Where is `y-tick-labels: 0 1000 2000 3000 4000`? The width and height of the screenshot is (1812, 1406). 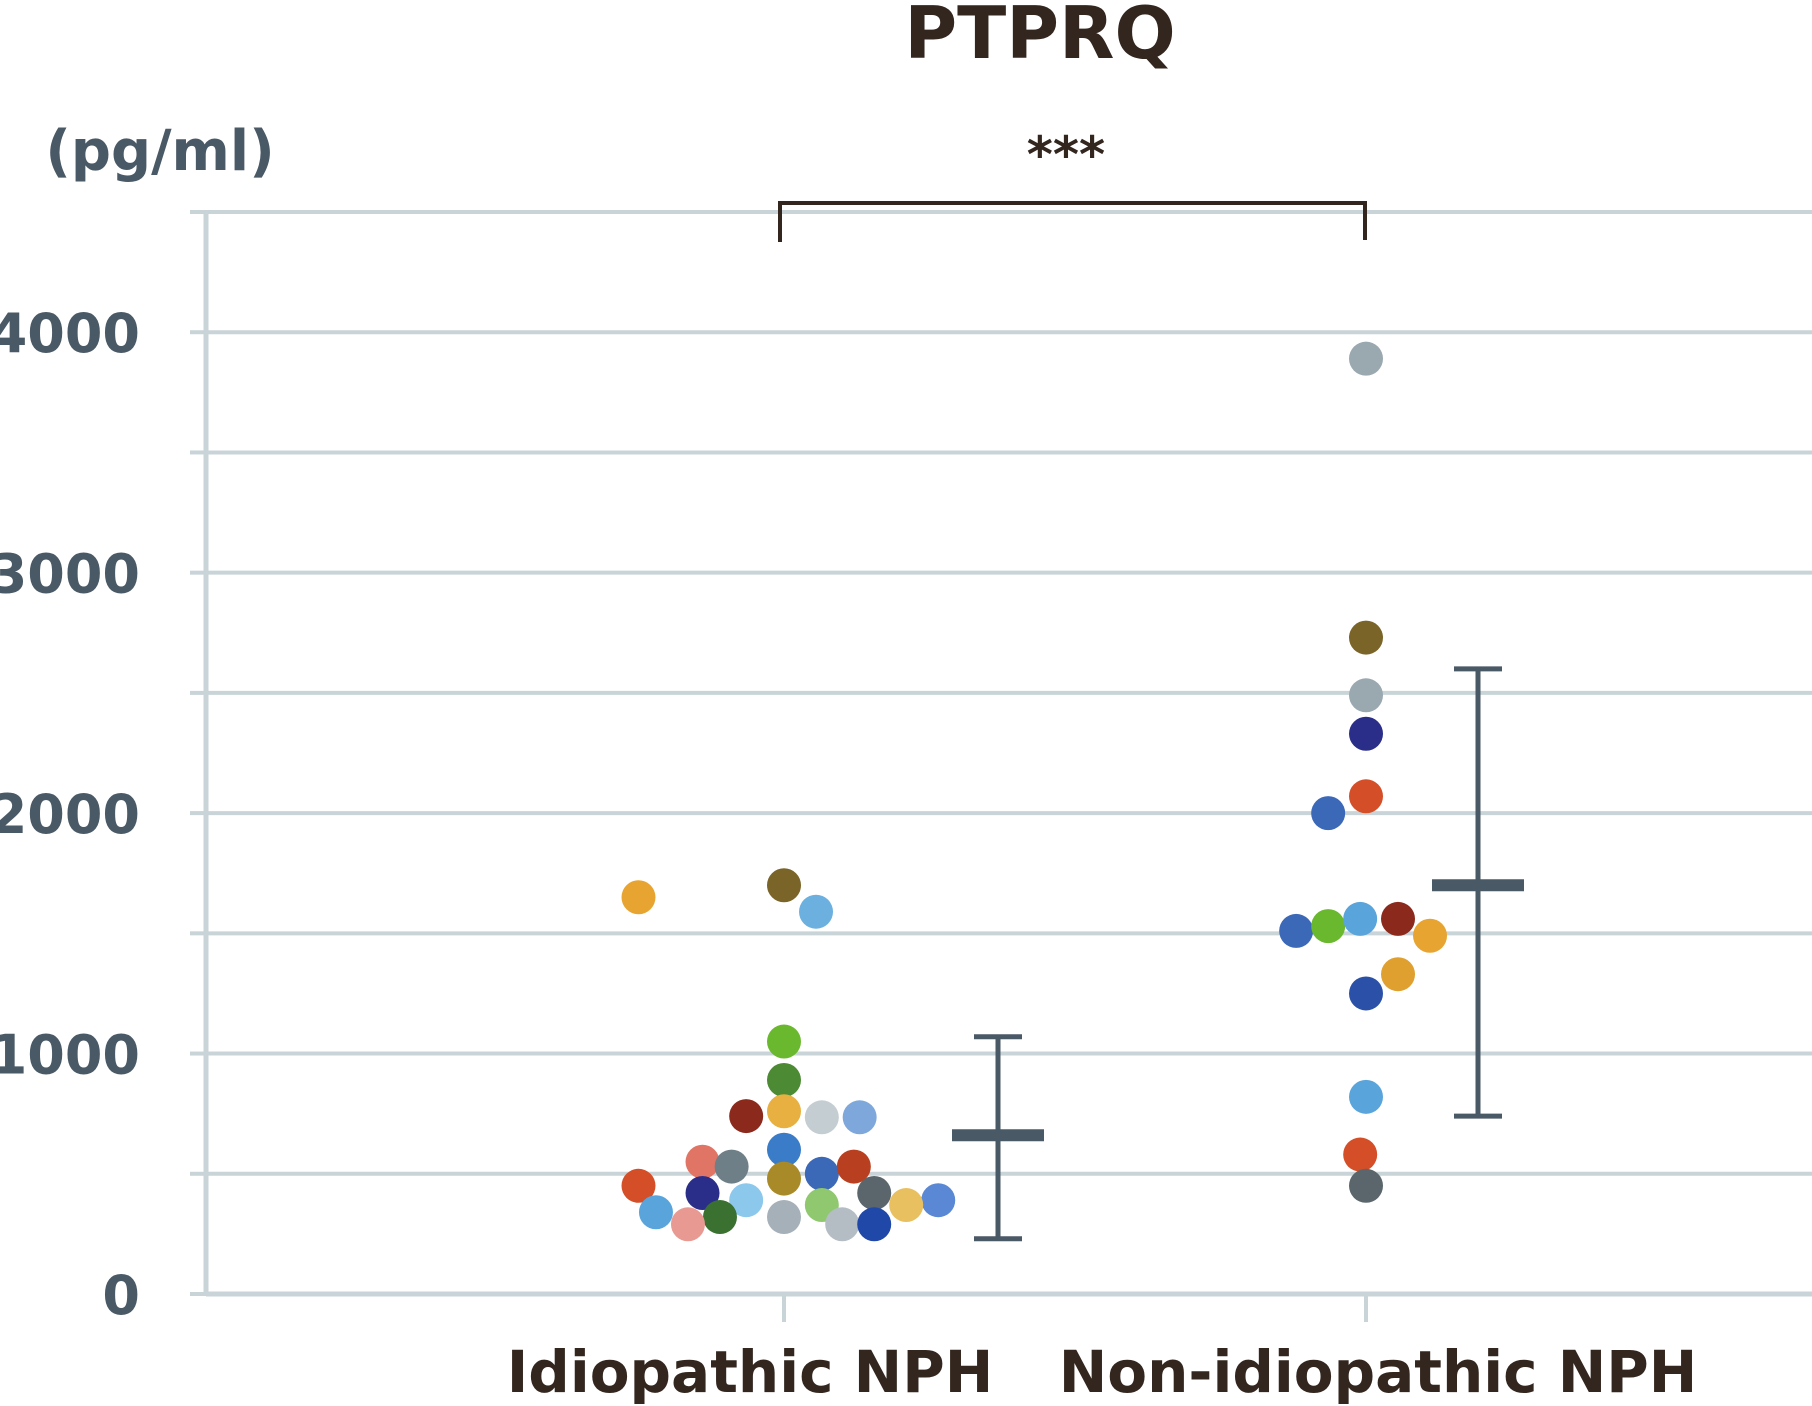
y-tick-labels: 0 1000 2000 3000 4000 is located at coordinates (70, 814).